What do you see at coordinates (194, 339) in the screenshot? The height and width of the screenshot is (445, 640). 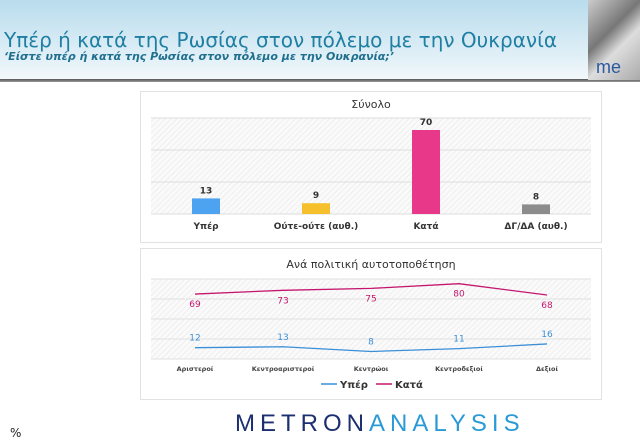 I see `data-label: 12` at bounding box center [194, 339].